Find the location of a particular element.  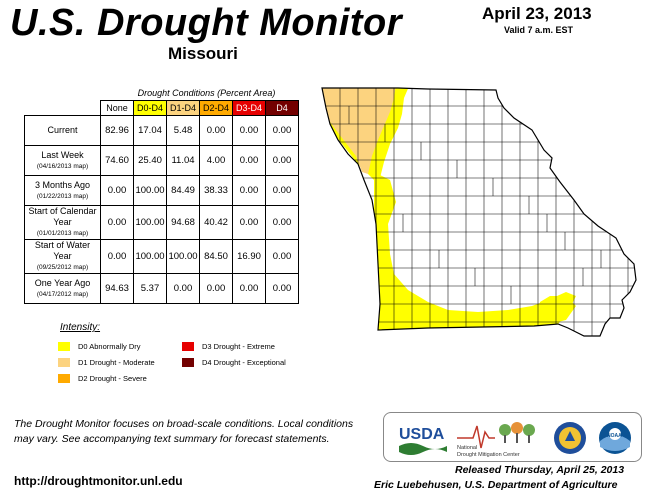

website-link: http://droughtmonitor.unl.edu is located at coordinates (98, 481).